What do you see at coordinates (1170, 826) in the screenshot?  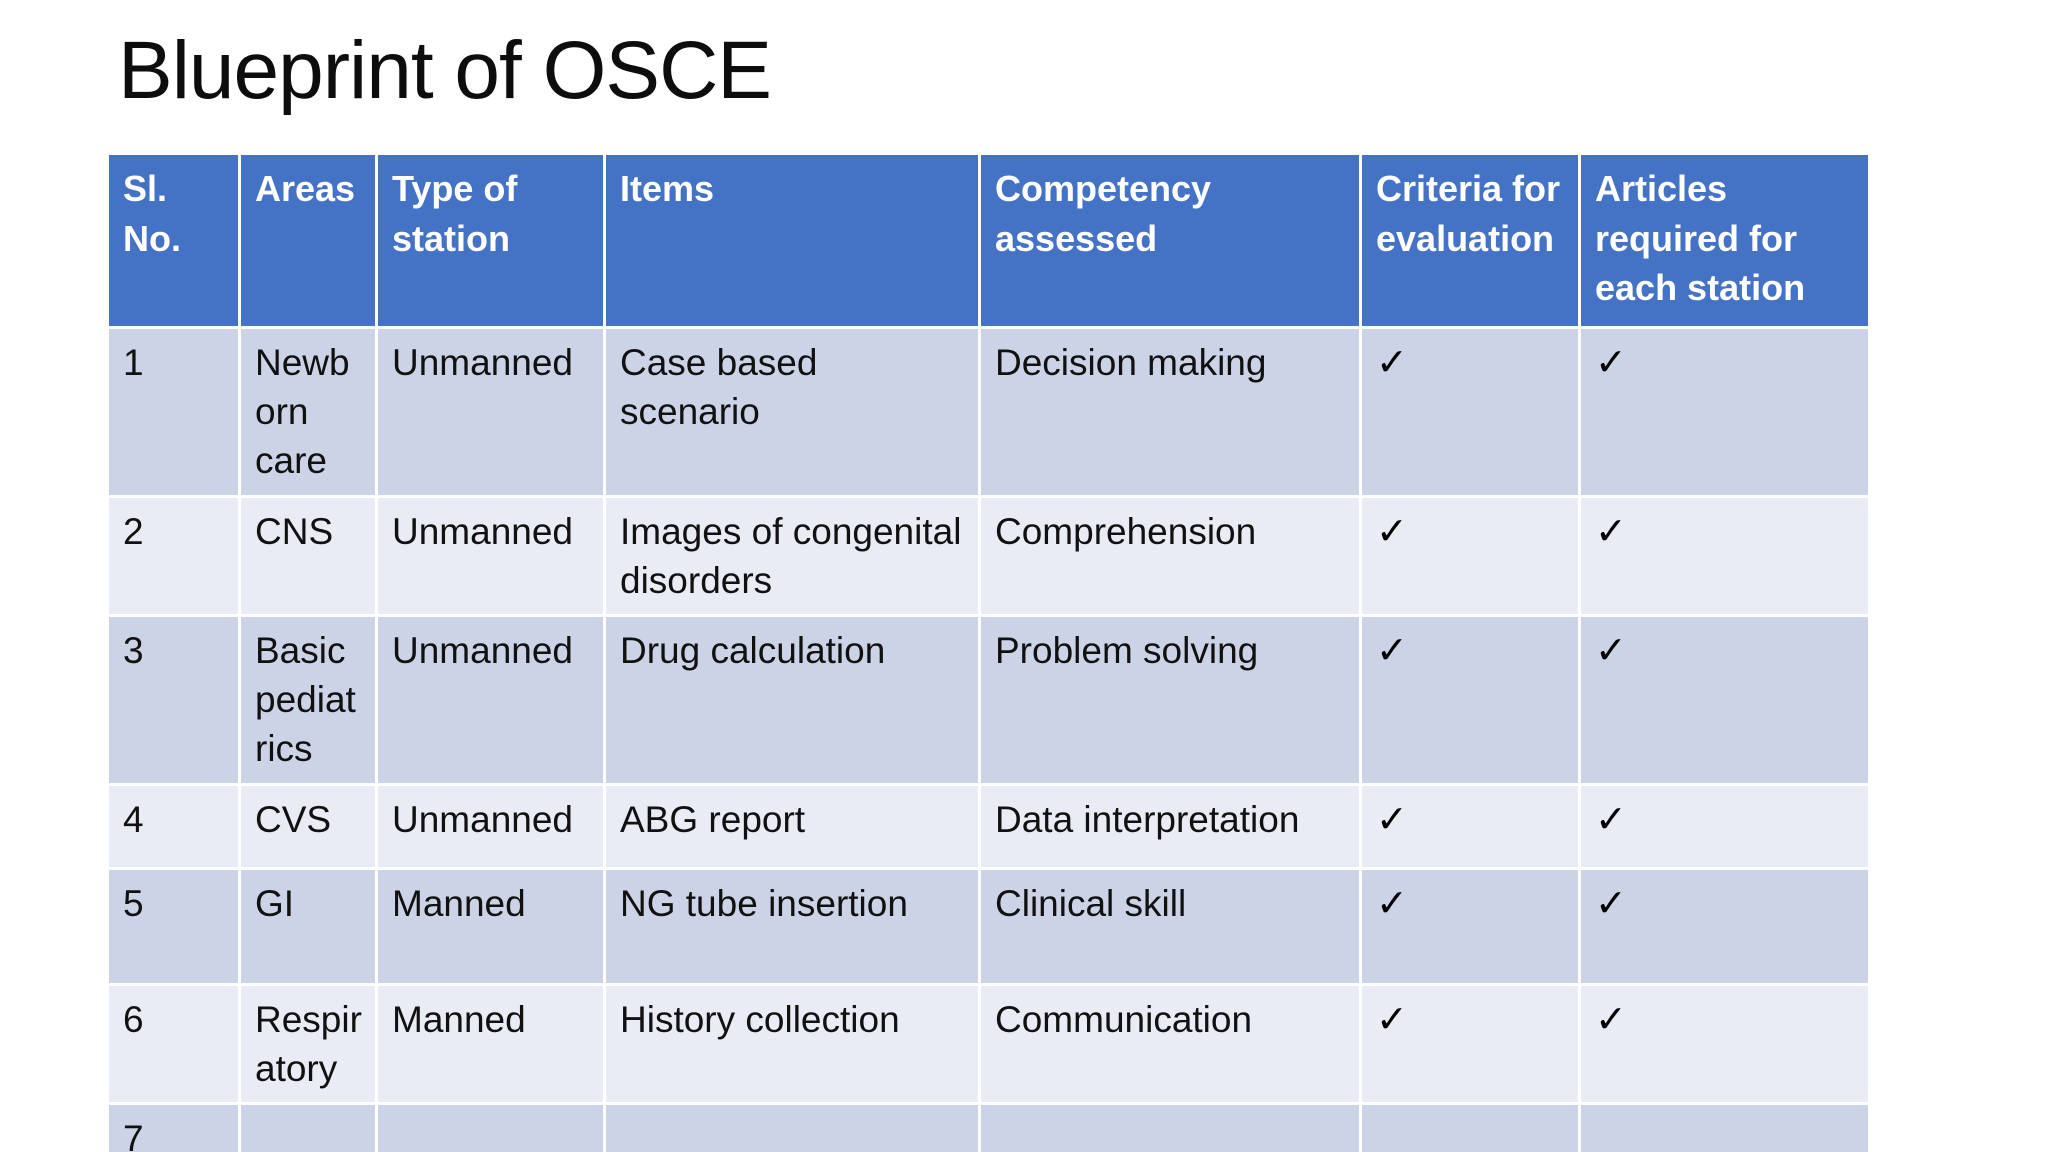 I see `competency-cell: Data interpretation` at bounding box center [1170, 826].